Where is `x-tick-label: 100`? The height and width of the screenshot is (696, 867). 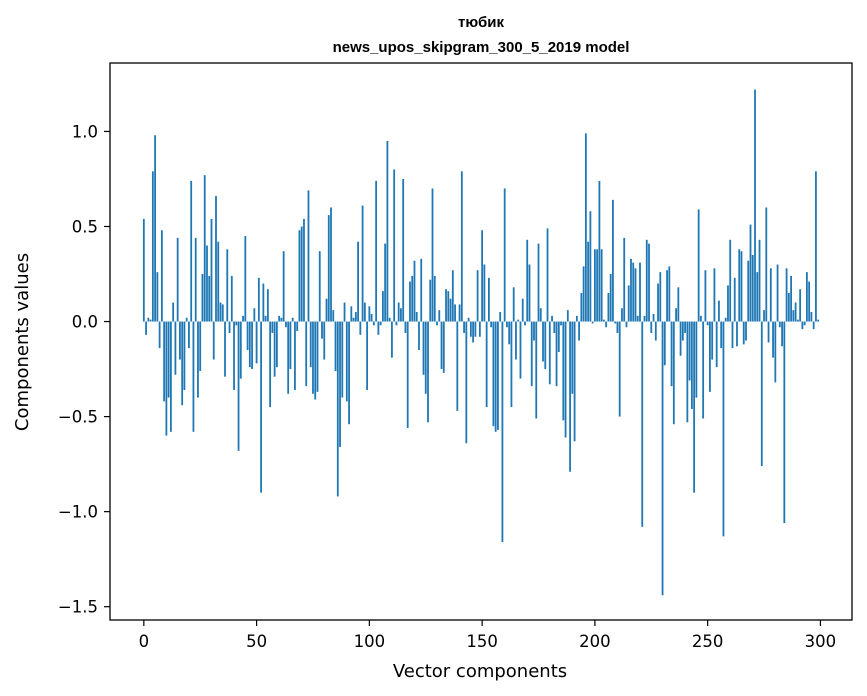 x-tick-label: 100 is located at coordinates (370, 641).